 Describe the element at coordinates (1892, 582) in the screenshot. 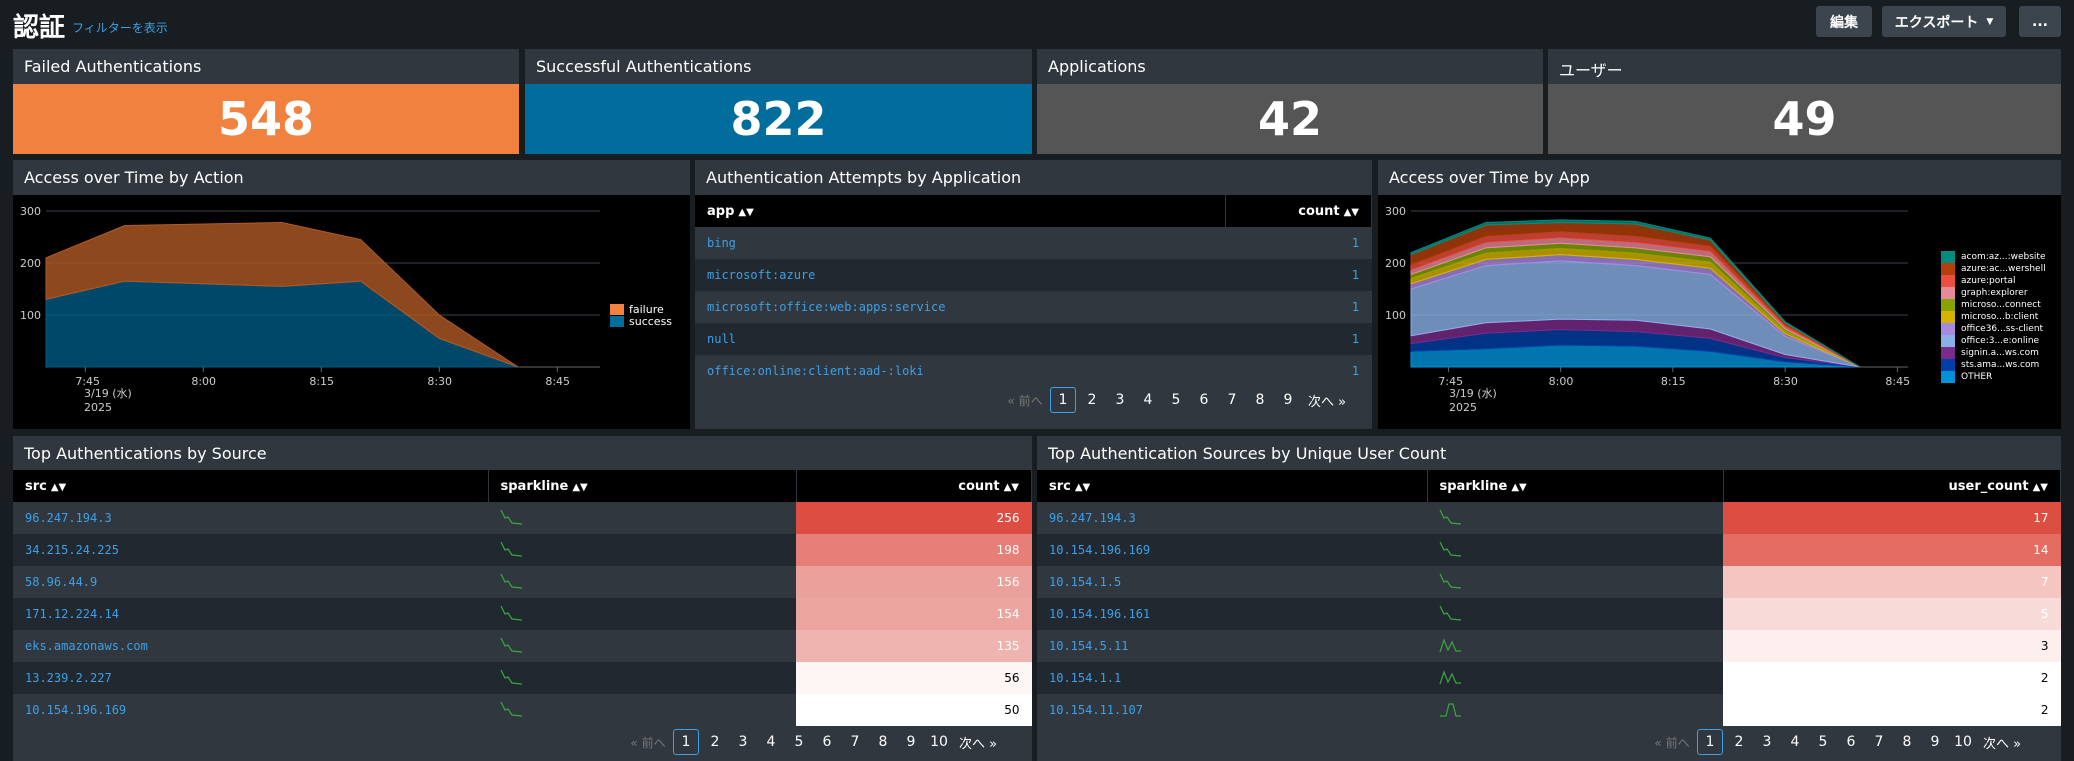

I see `count-cell: 7` at that location.